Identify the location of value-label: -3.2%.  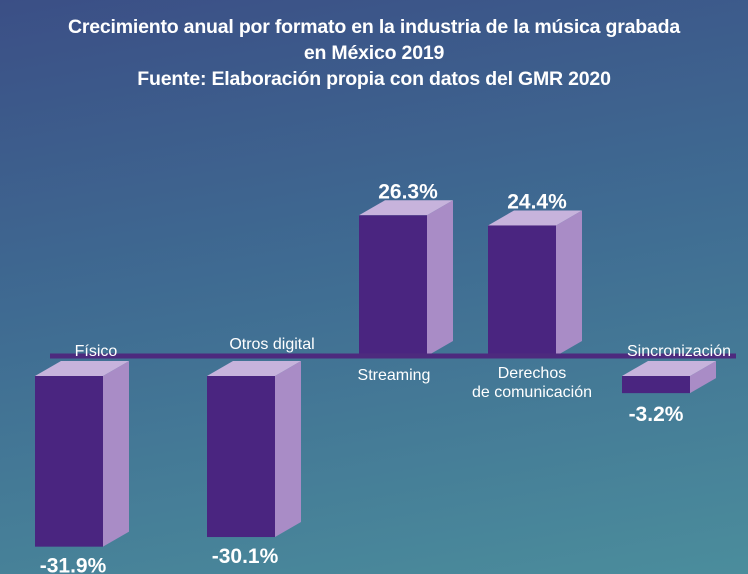
(656, 414).